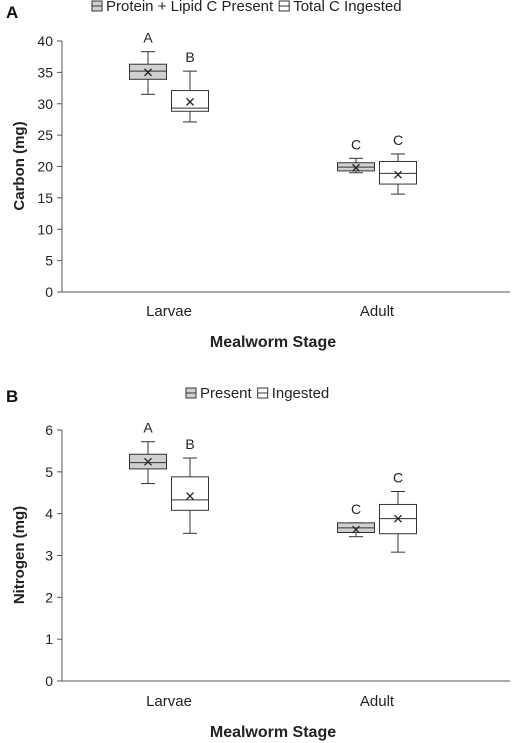 Image resolution: width=517 pixels, height=743 pixels. Describe the element at coordinates (12, 396) in the screenshot. I see `panel-label: B` at that location.